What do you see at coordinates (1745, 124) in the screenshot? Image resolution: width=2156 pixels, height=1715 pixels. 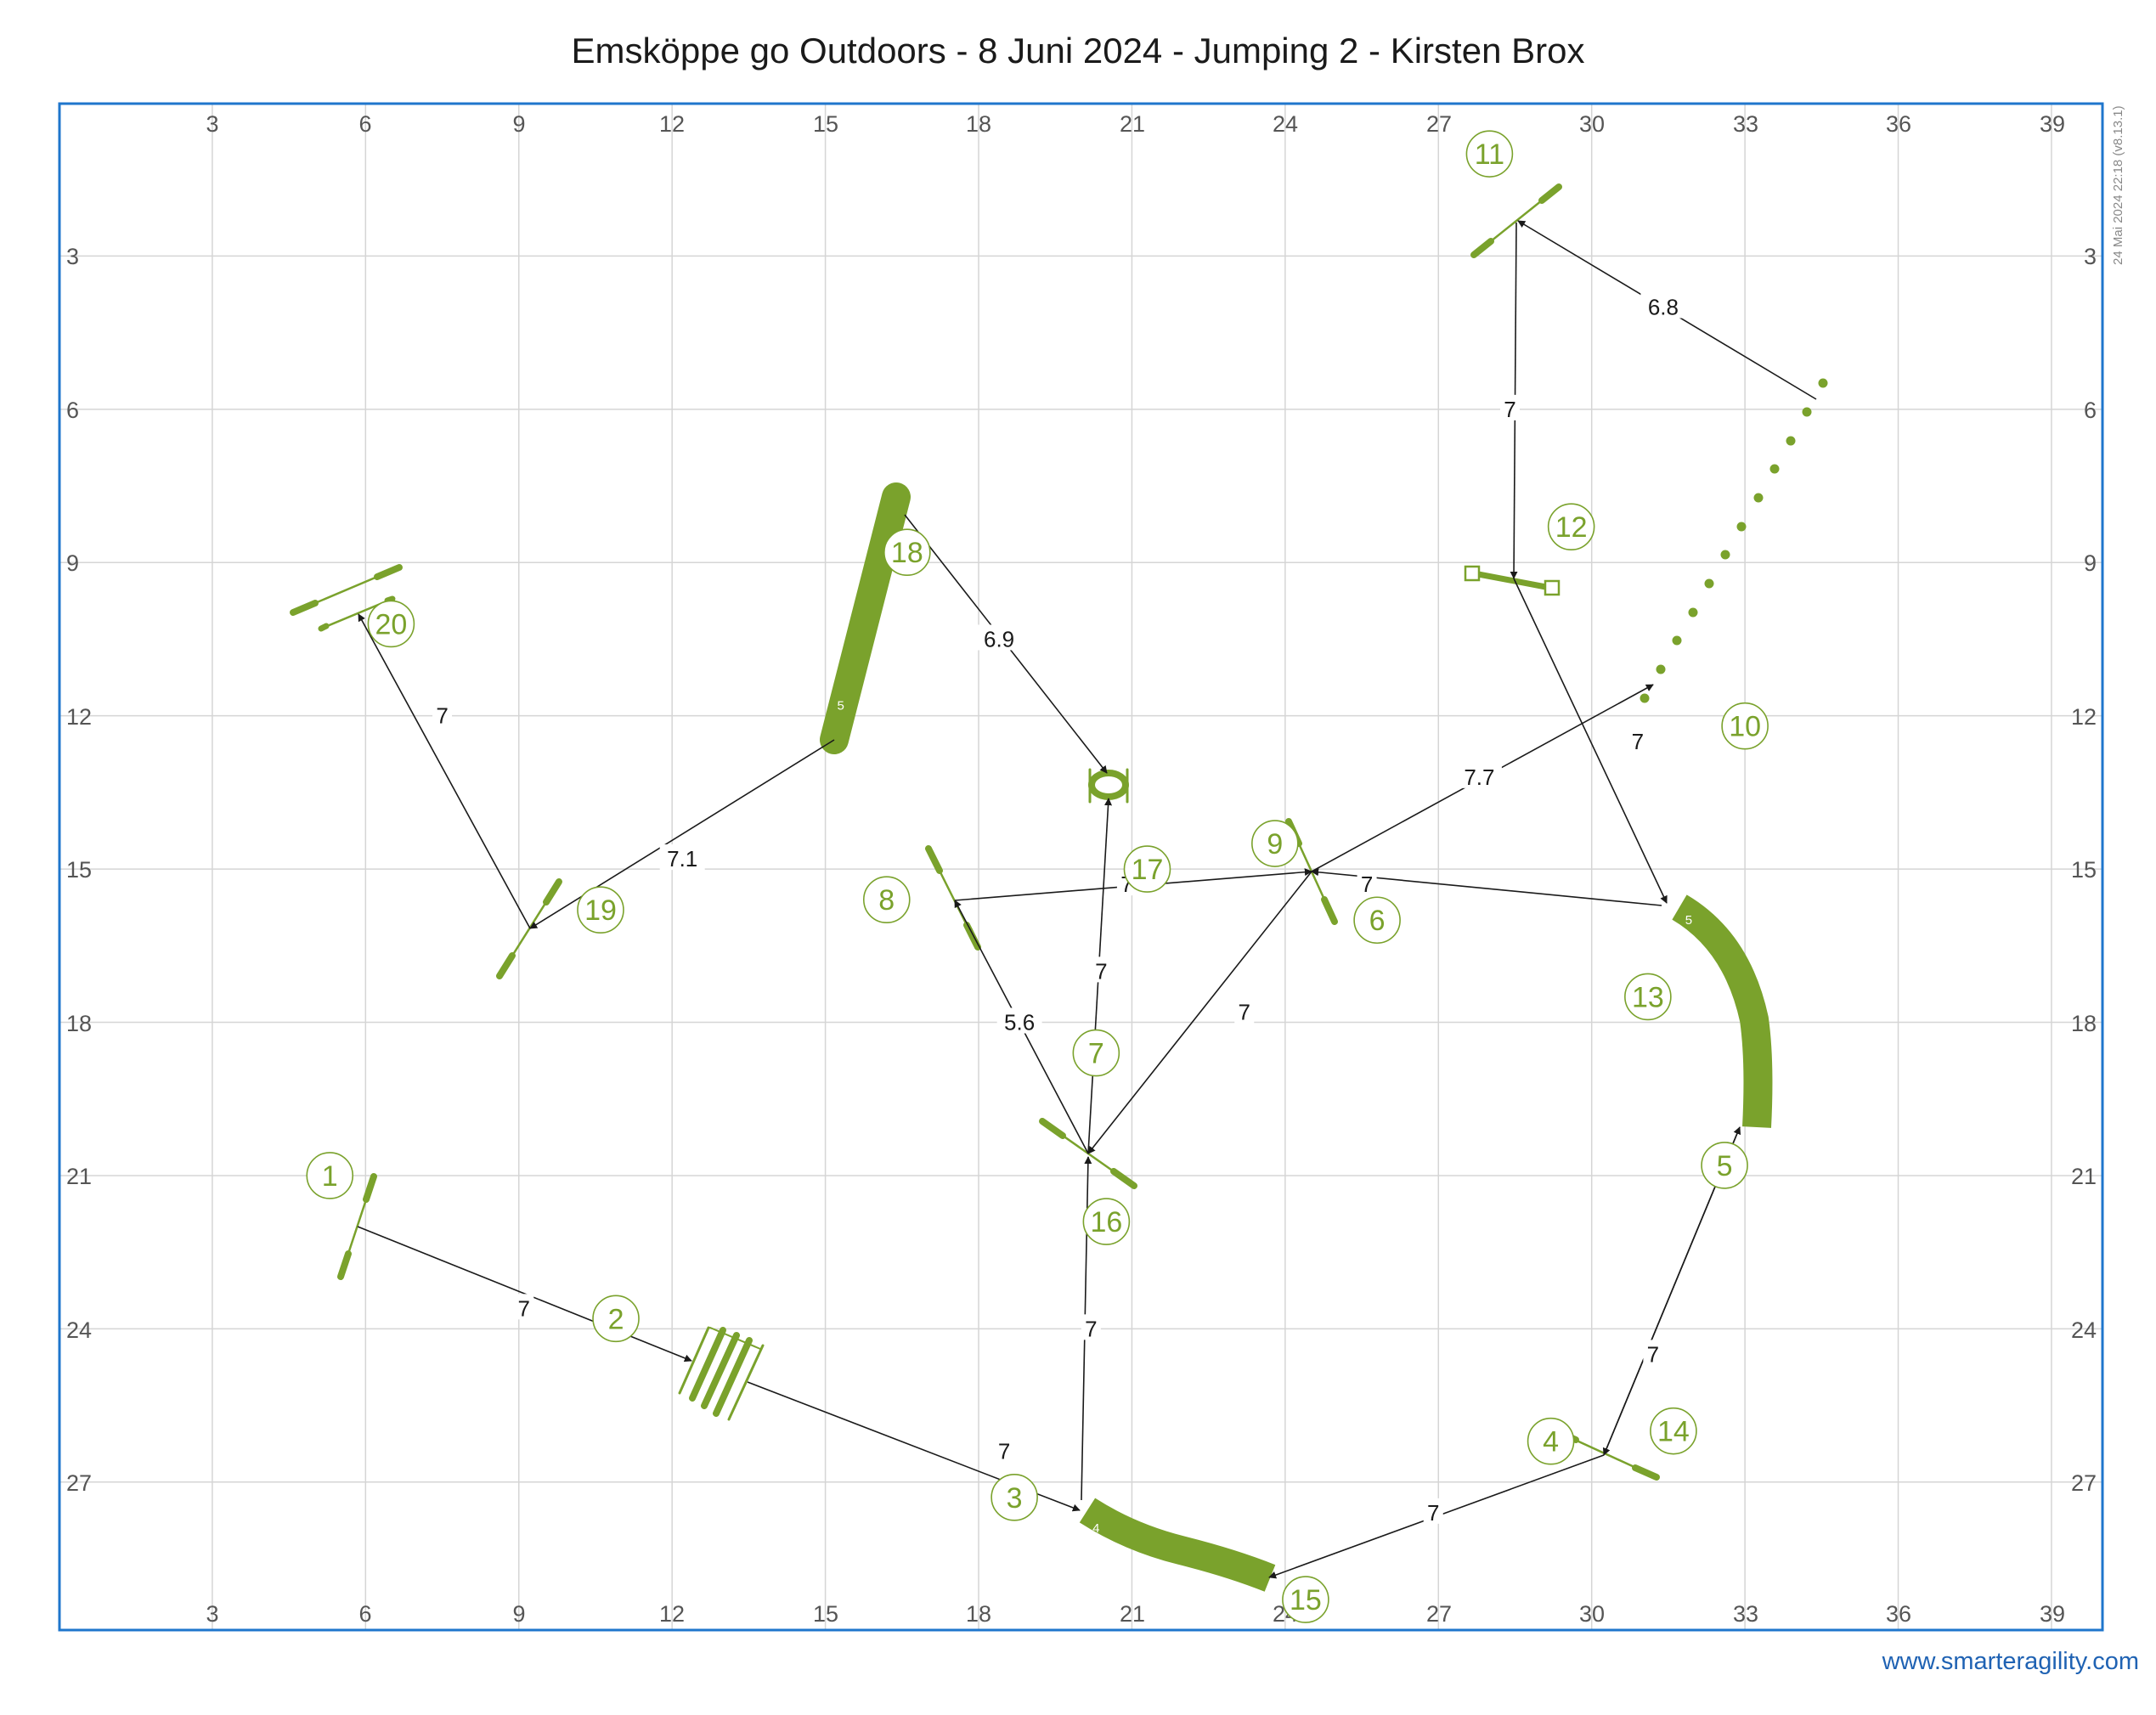 I see `x-label-top-33: 33` at bounding box center [1745, 124].